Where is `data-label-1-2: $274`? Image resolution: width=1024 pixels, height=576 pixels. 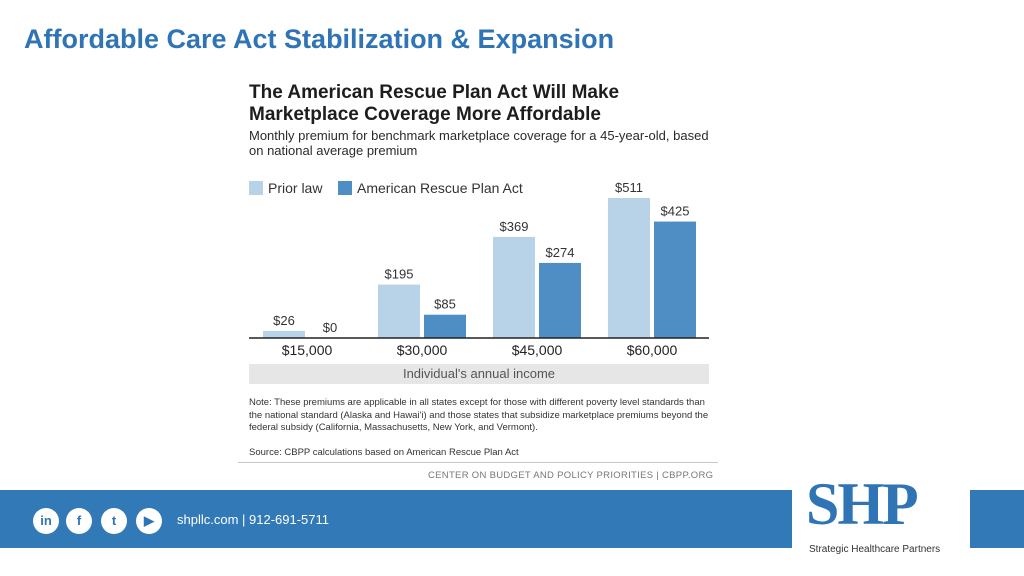
data-label-1-2: $274 is located at coordinates (560, 252).